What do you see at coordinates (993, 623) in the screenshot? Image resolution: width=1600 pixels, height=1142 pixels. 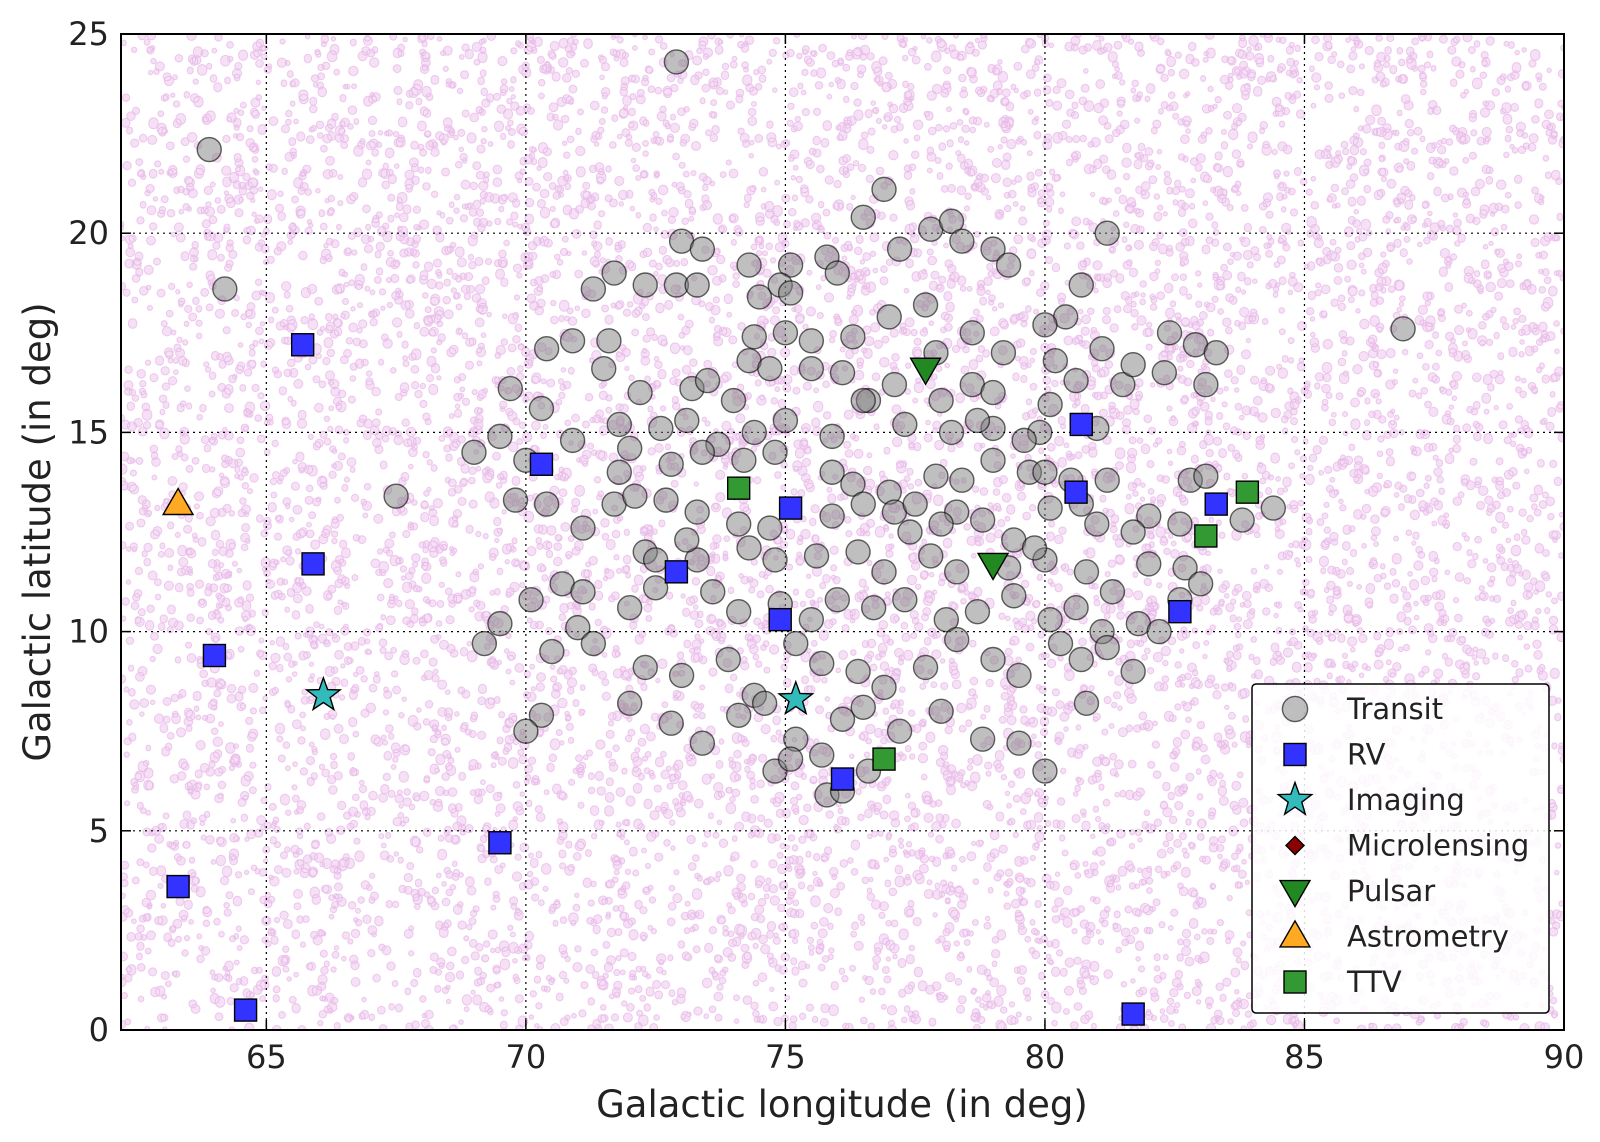 I see `series-ttv` at bounding box center [993, 623].